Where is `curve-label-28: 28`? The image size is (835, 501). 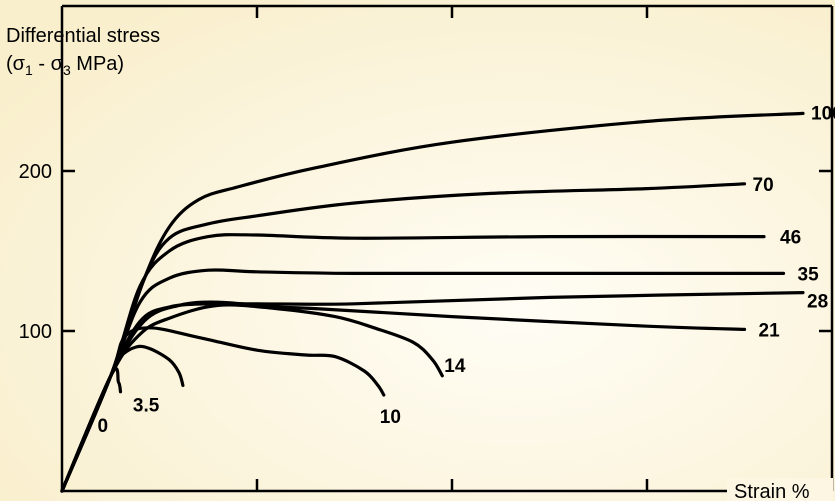
curve-label-28: 28 is located at coordinates (817, 302).